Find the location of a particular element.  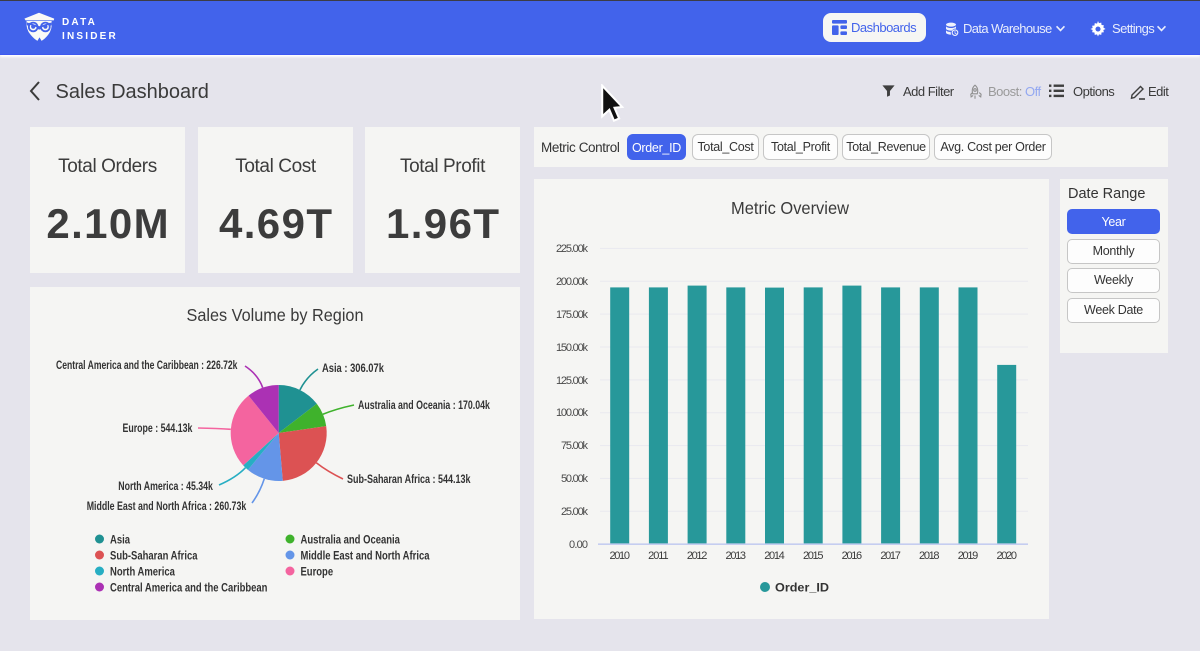

svg-text: Order_ID is located at coordinates (802, 588).